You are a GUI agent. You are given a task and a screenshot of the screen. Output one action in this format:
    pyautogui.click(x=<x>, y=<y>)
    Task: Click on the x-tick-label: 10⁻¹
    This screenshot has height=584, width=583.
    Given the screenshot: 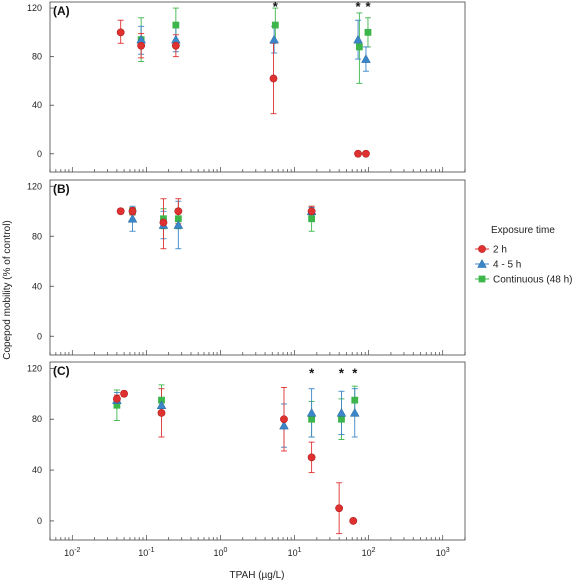 What is the action you would take?
    pyautogui.click(x=146, y=552)
    